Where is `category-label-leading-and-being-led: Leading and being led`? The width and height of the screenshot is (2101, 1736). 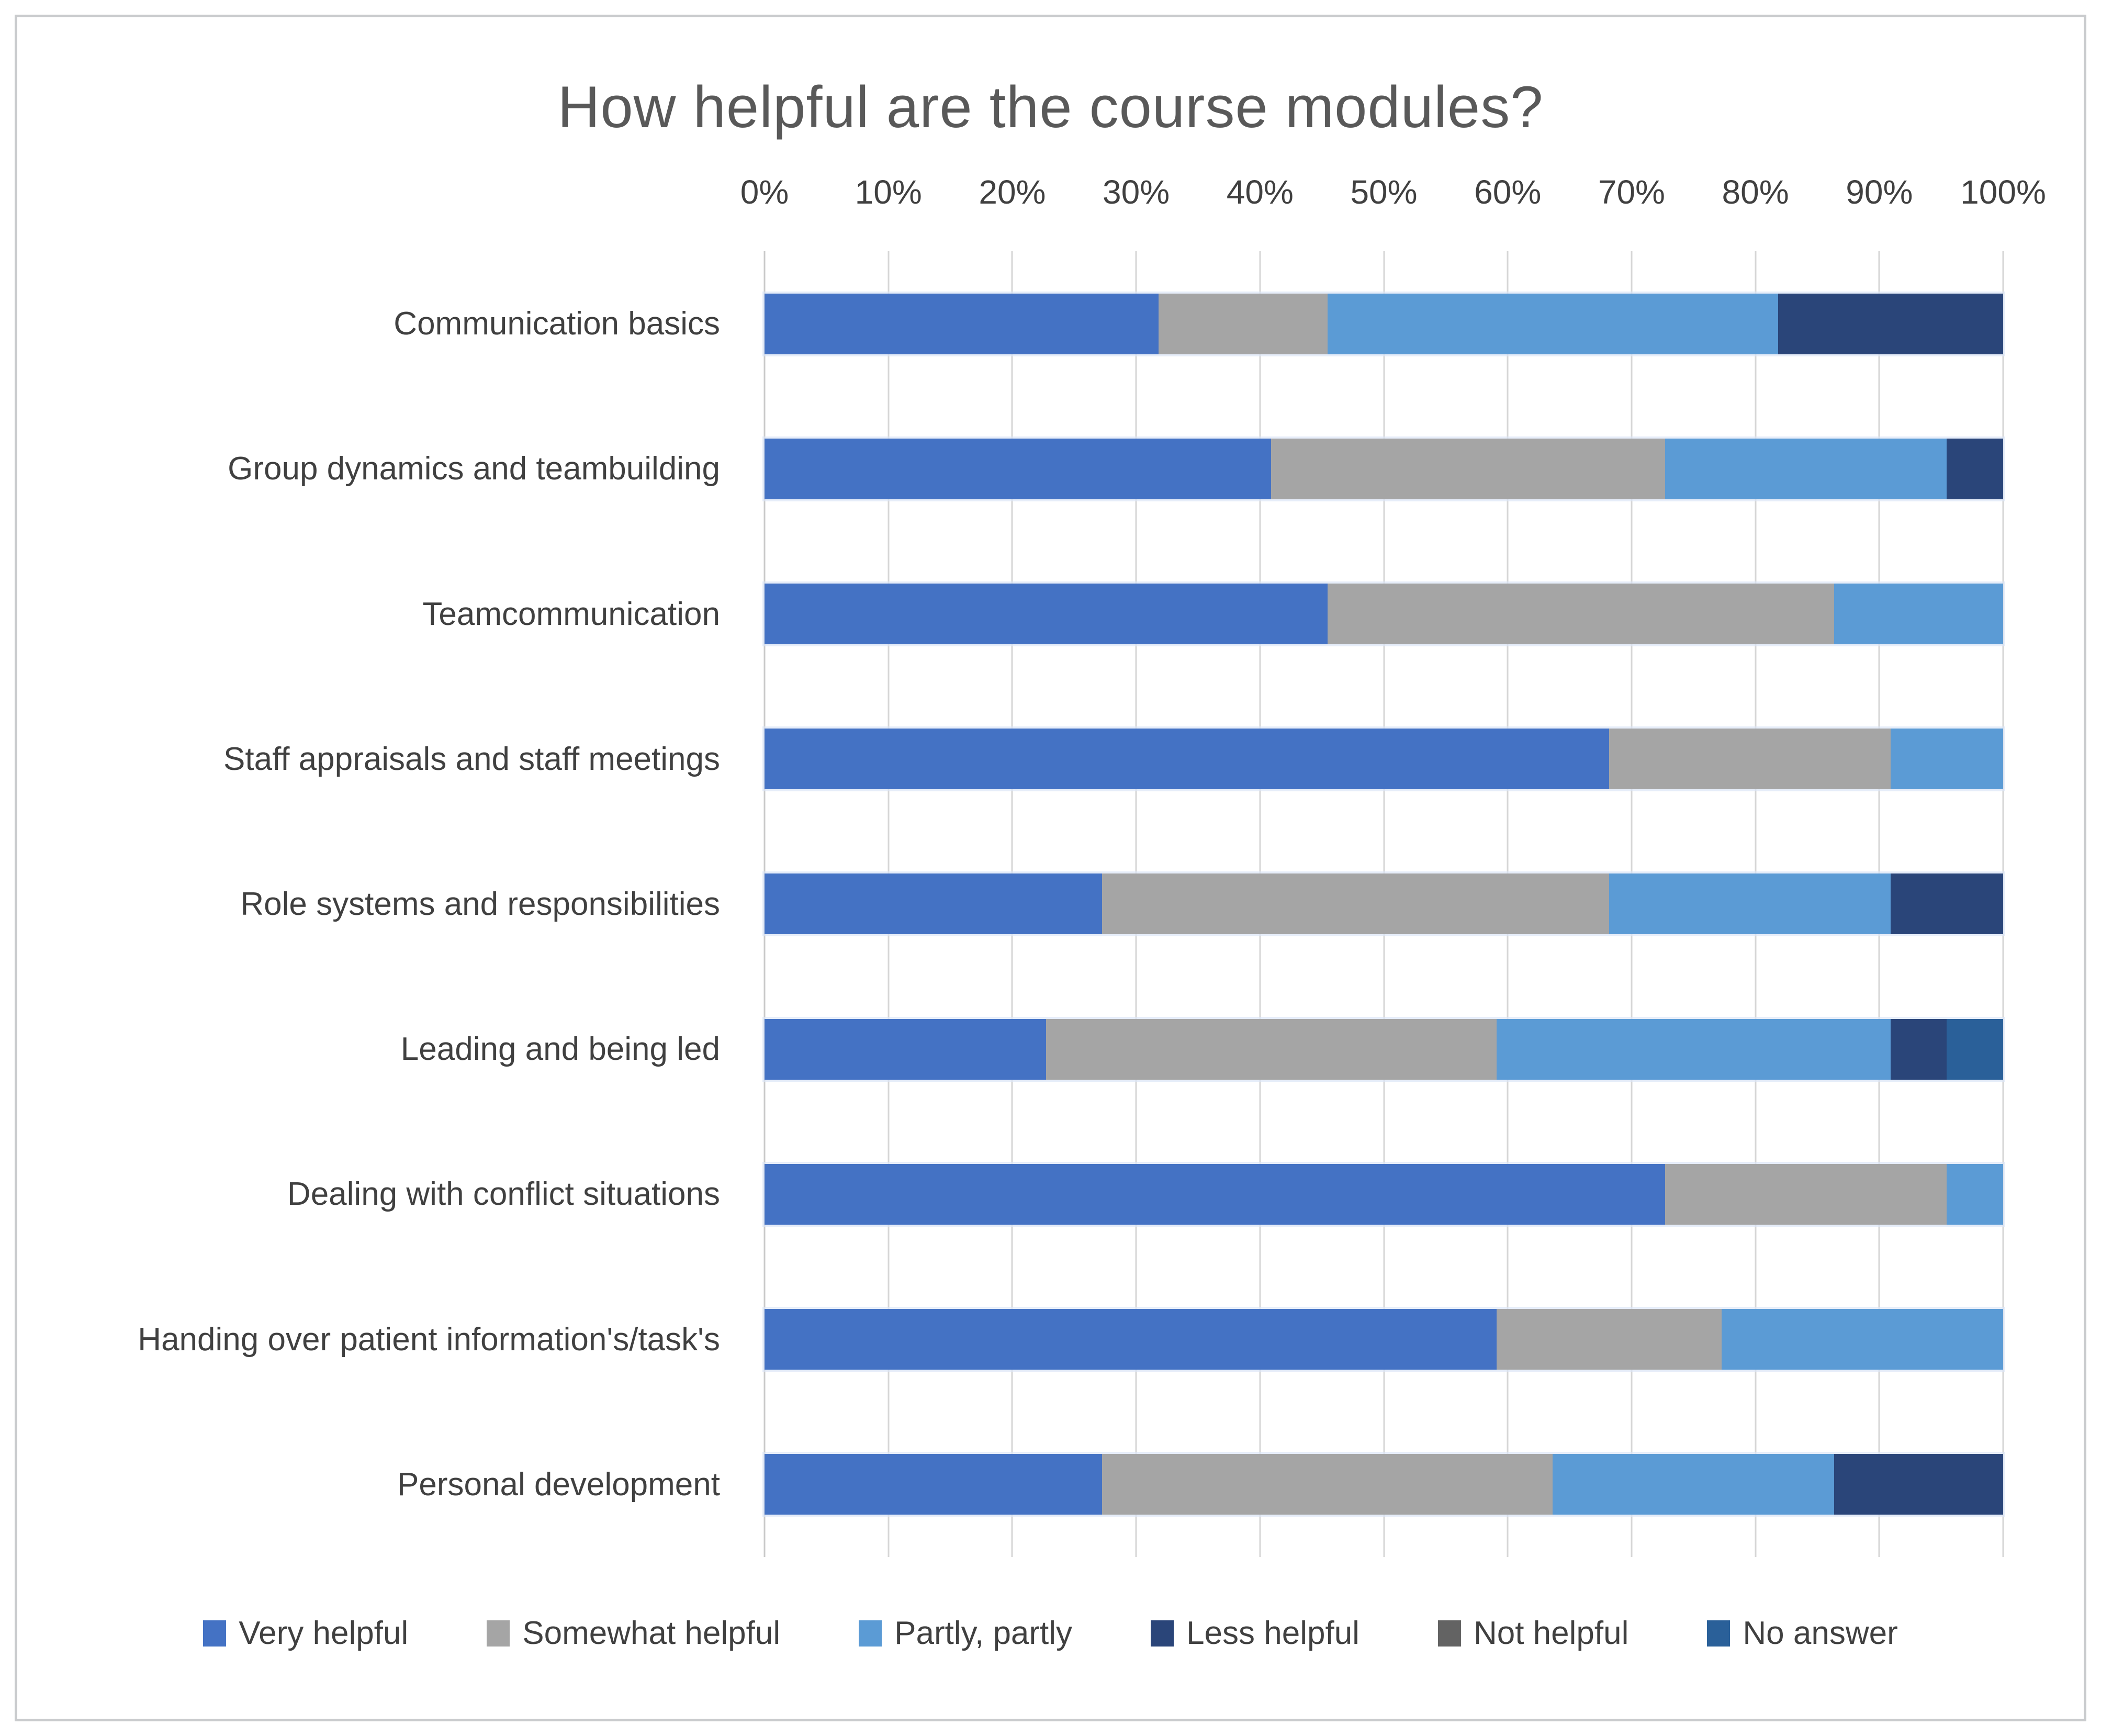
category-label-leading-and-being-led: Leading and being led is located at coordinates (560, 1049).